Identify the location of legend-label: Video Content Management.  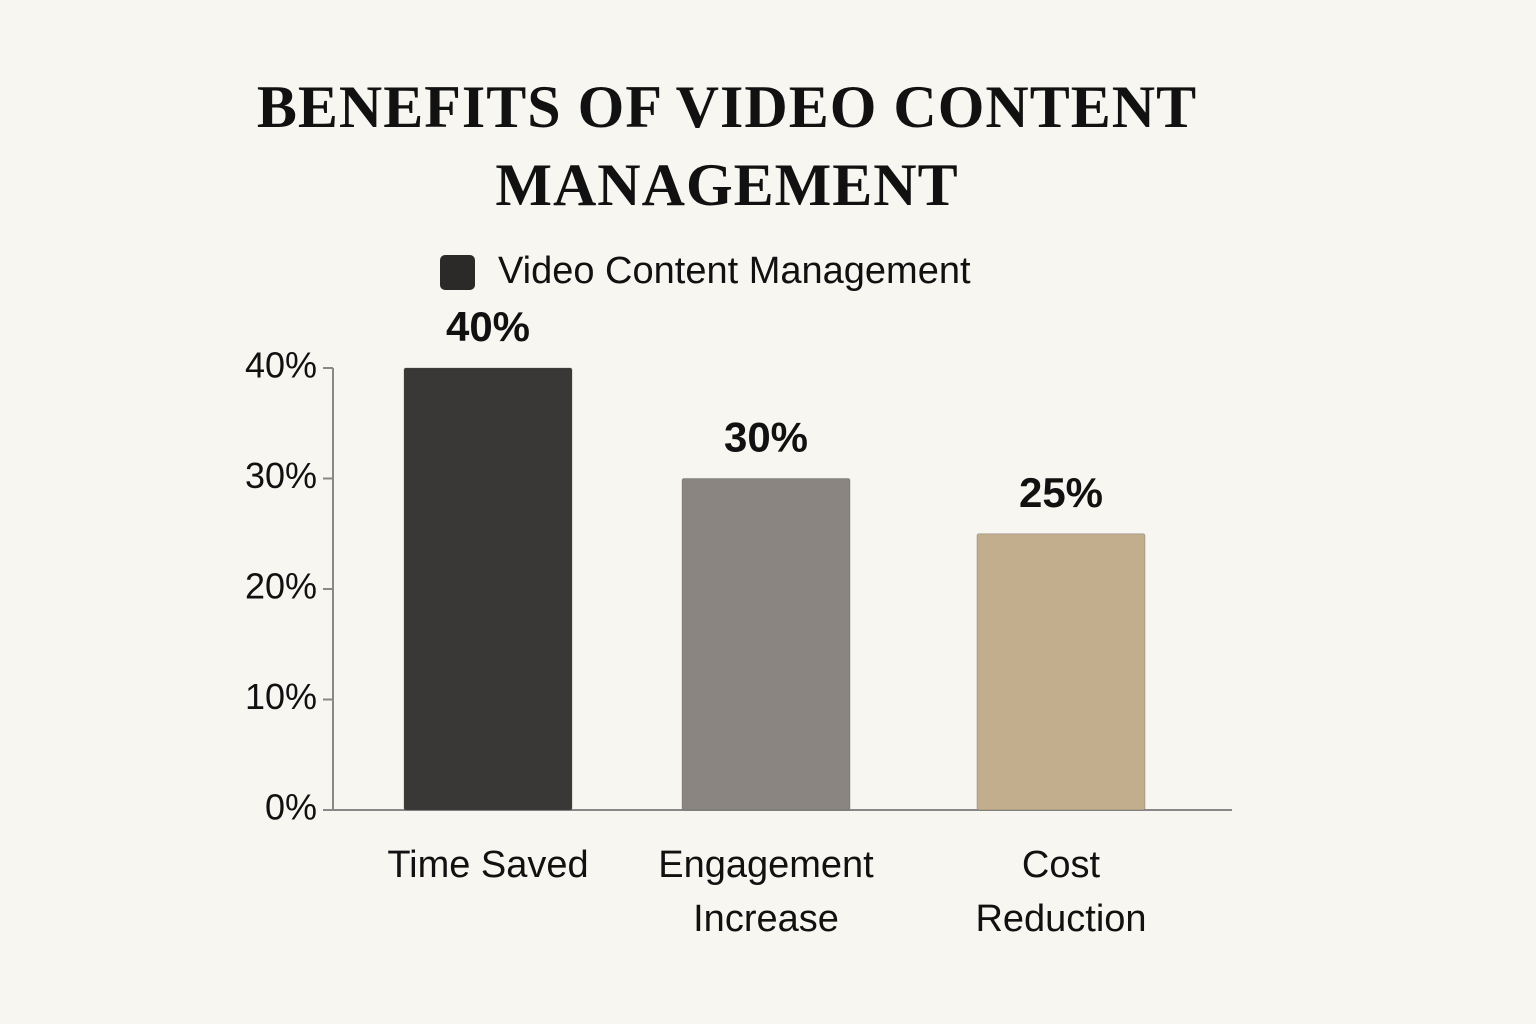
(734, 271).